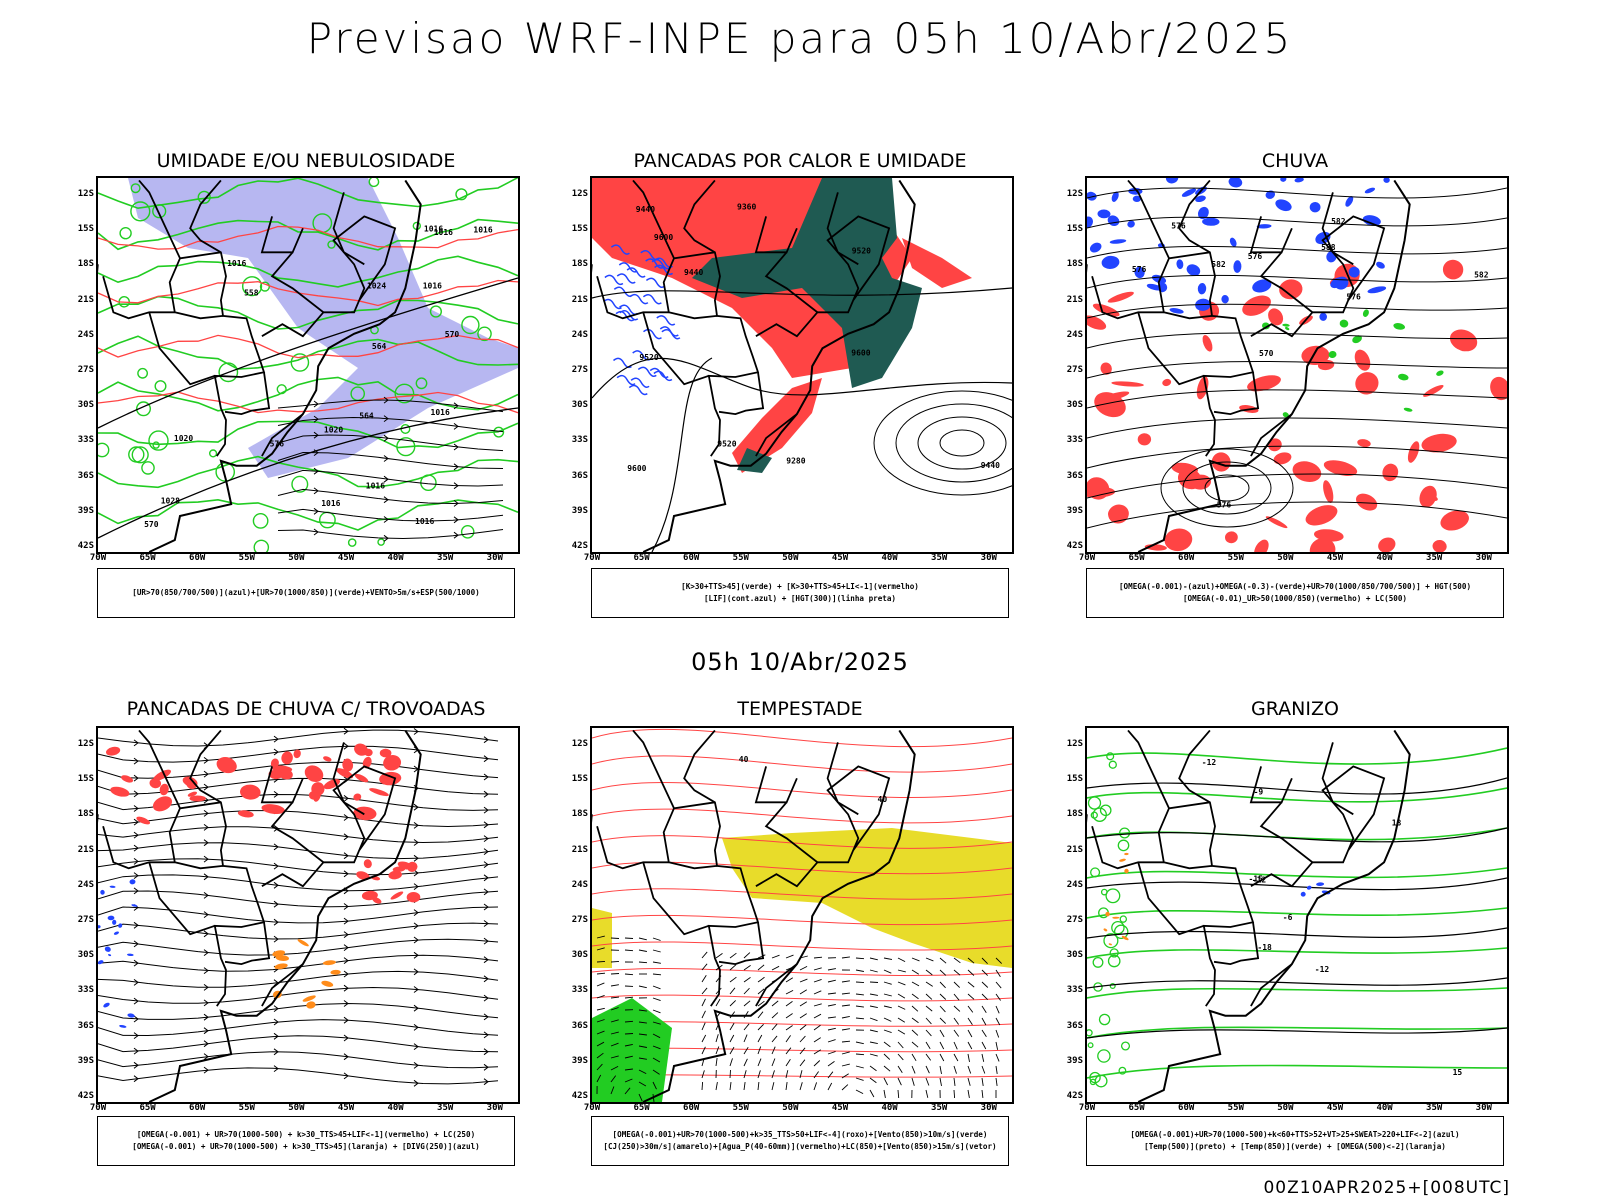 Image resolution: width=1600 pixels, height=1200 pixels. Describe the element at coordinates (1285, 1108) in the screenshot. I see `longitude-tick-label: 50W` at that location.